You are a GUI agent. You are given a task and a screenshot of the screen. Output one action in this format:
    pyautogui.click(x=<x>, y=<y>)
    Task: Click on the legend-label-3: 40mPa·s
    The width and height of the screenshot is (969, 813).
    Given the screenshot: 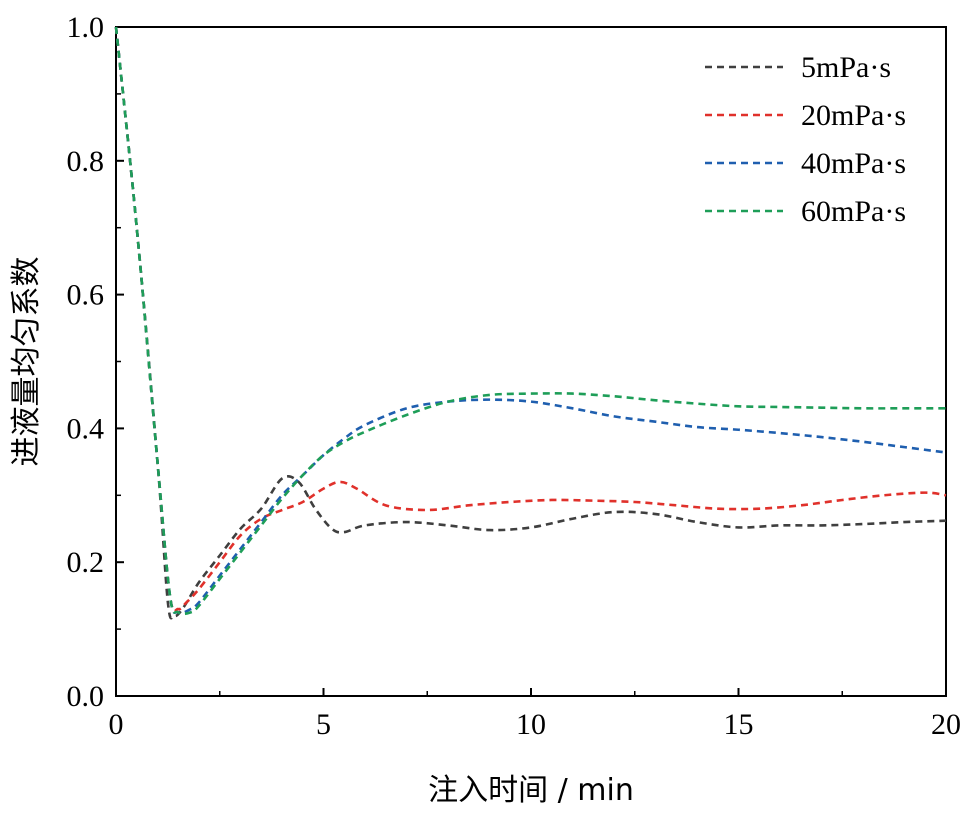 What is the action you would take?
    pyautogui.click(x=853, y=163)
    